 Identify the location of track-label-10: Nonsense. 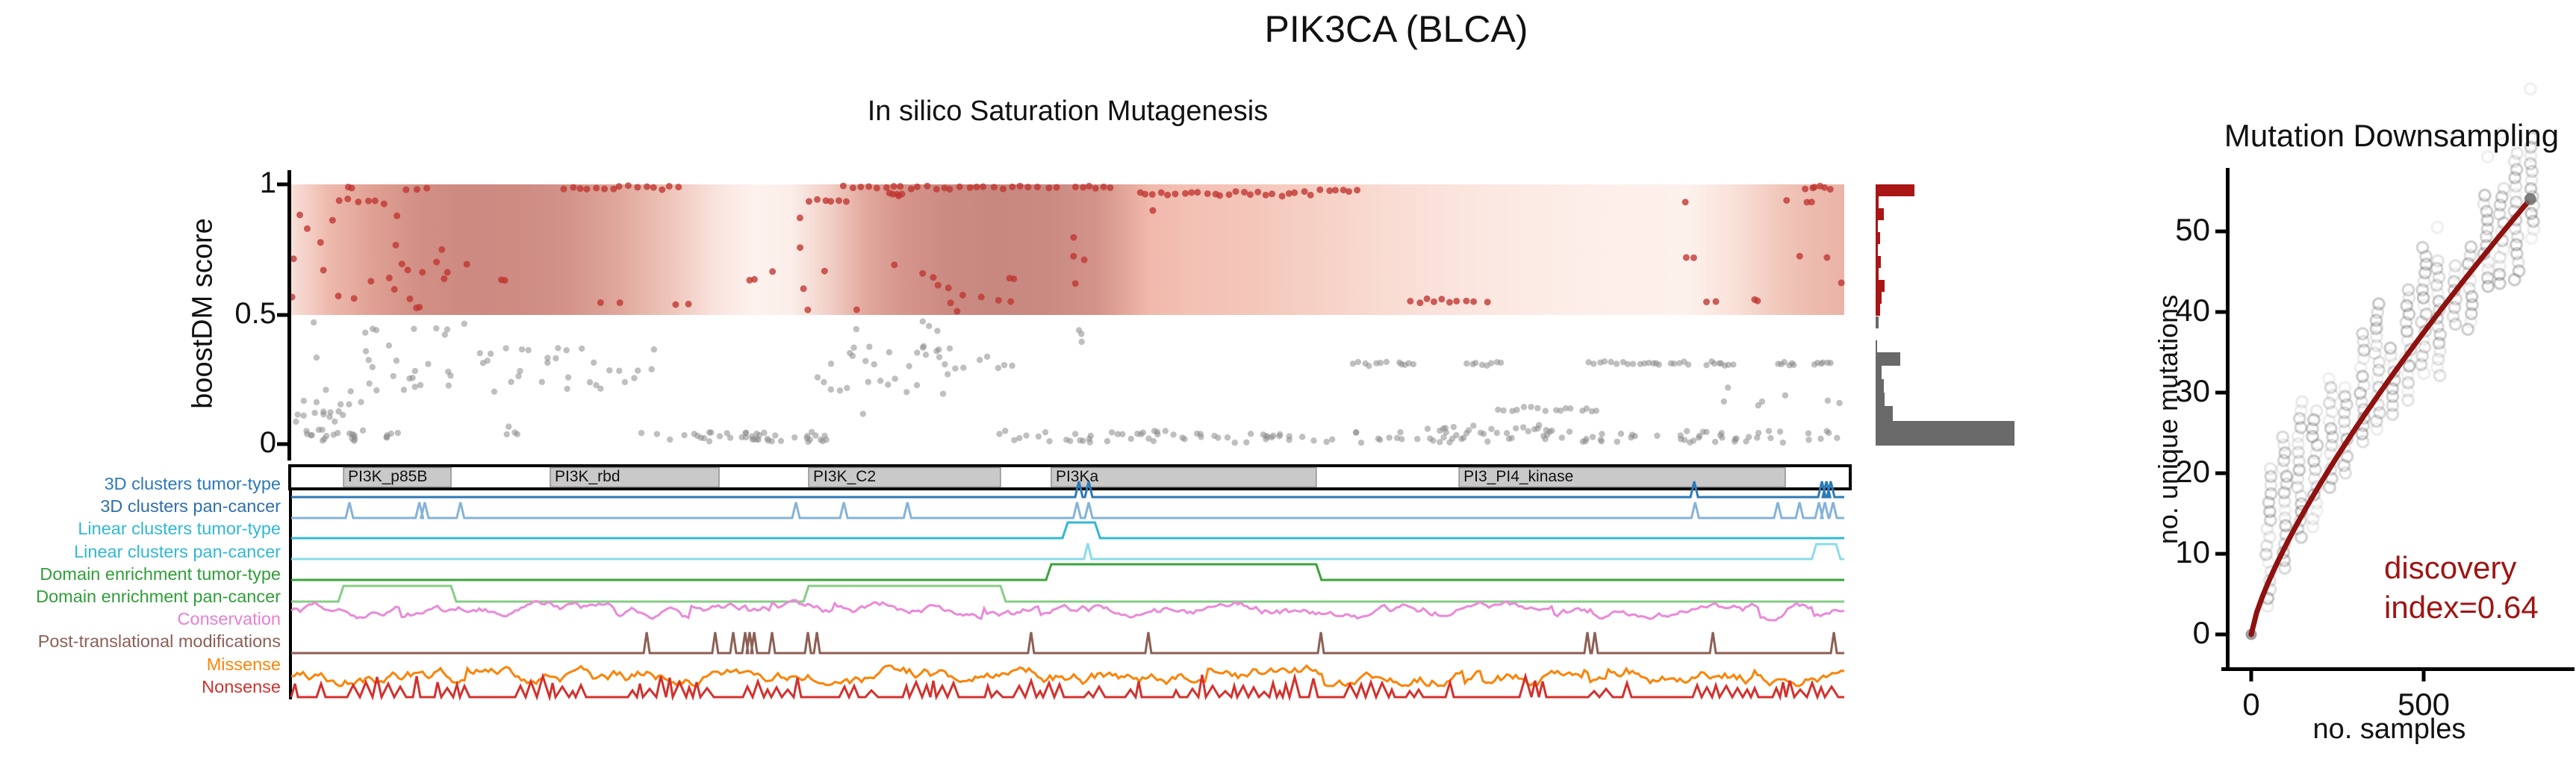
(241, 686).